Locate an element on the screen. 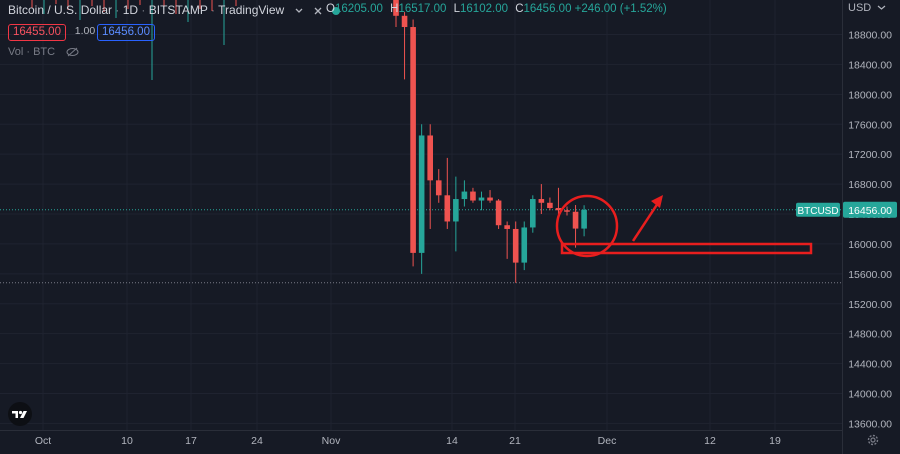  open-label: O is located at coordinates (330, 9).